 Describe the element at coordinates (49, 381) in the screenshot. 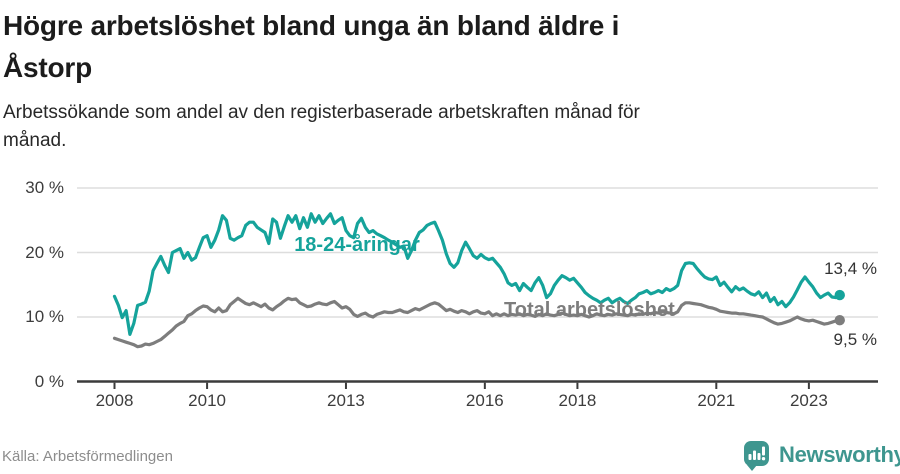

I see `y-axis-label-0: 0 %` at that location.